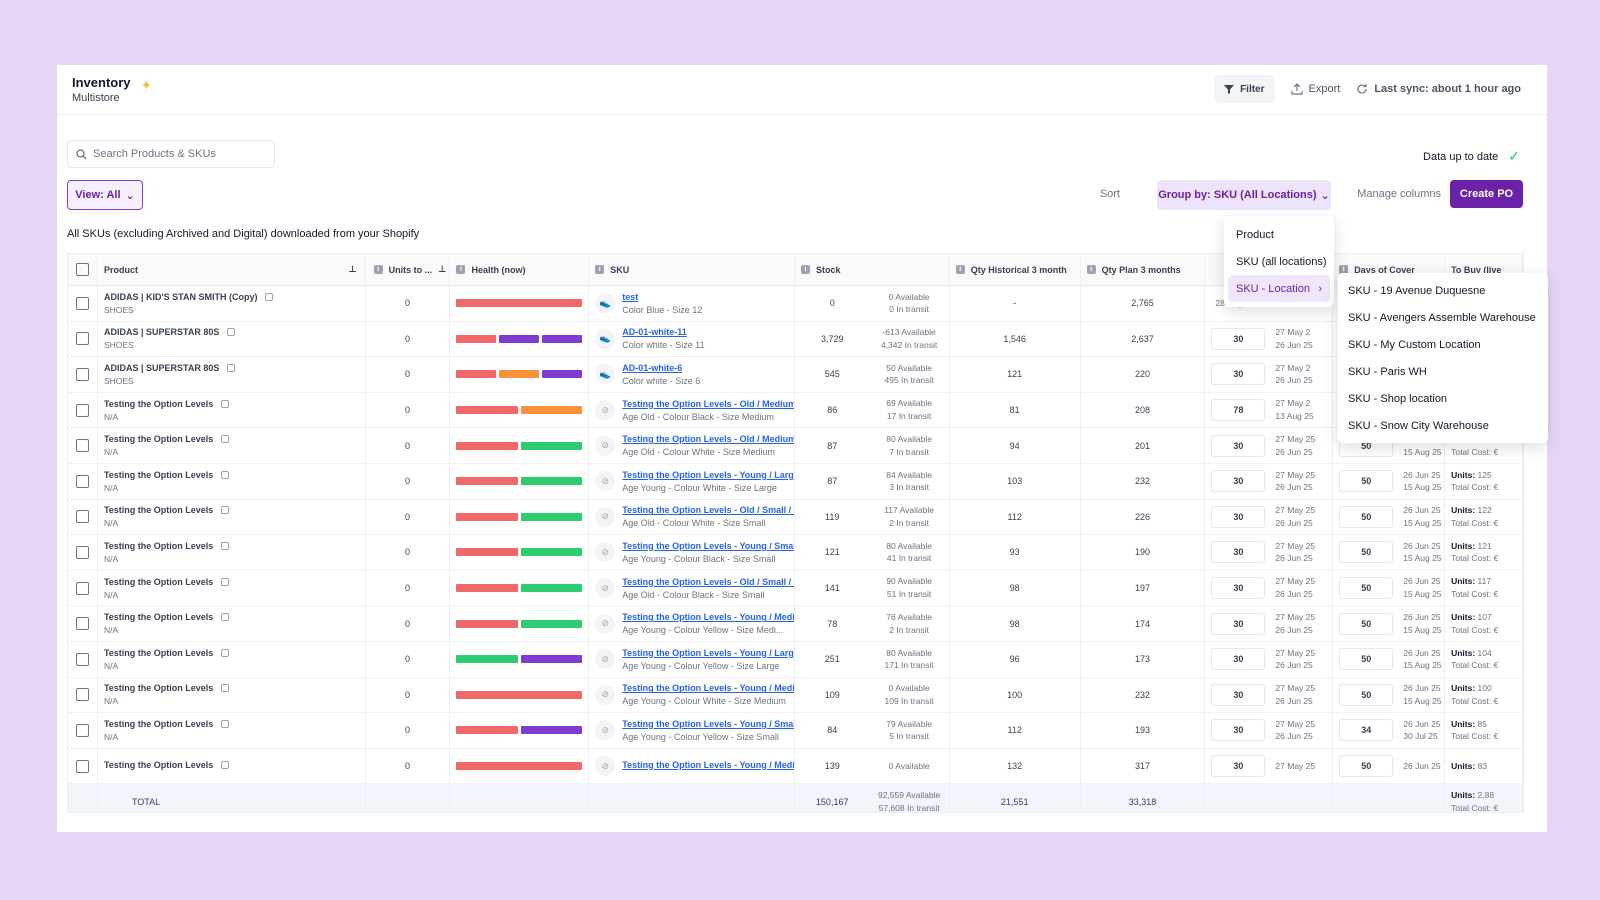 Image resolution: width=1600 pixels, height=900 pixels. What do you see at coordinates (232, 269) in the screenshot?
I see `column-product: Product ⊥` at bounding box center [232, 269].